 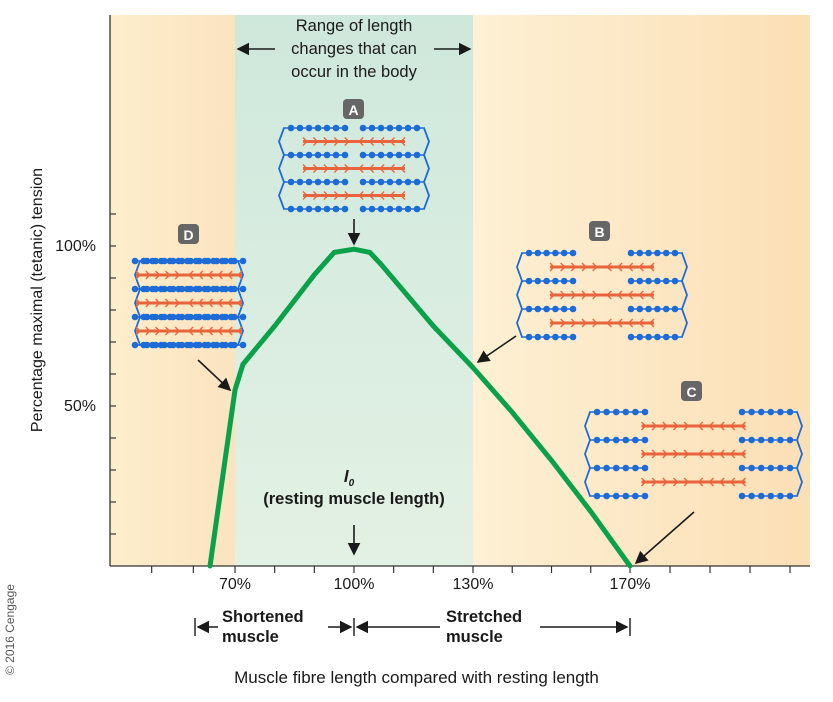 What do you see at coordinates (473, 584) in the screenshot?
I see `x-tick-label-130: 130%` at bounding box center [473, 584].